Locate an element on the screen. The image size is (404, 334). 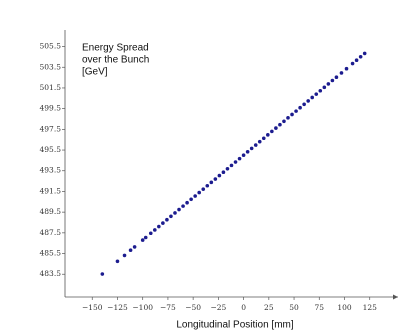
x-tick-label: 75 is located at coordinates (320, 307).